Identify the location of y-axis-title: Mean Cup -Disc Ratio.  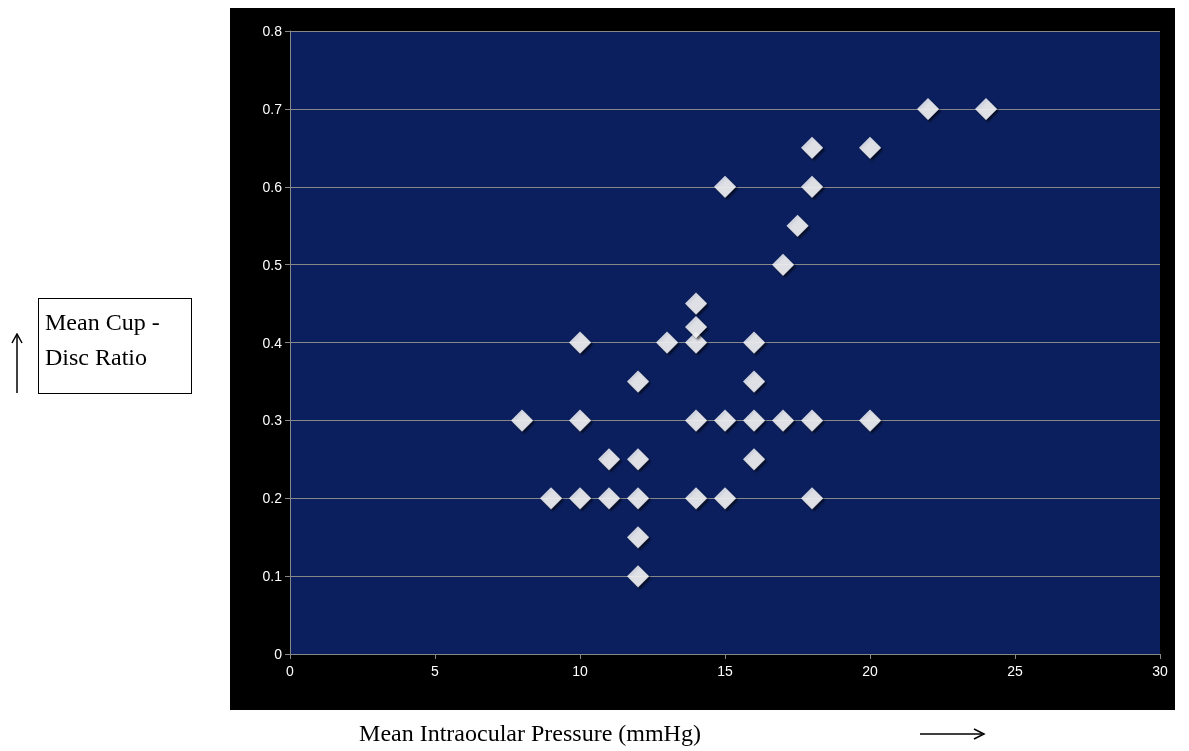
(115, 346).